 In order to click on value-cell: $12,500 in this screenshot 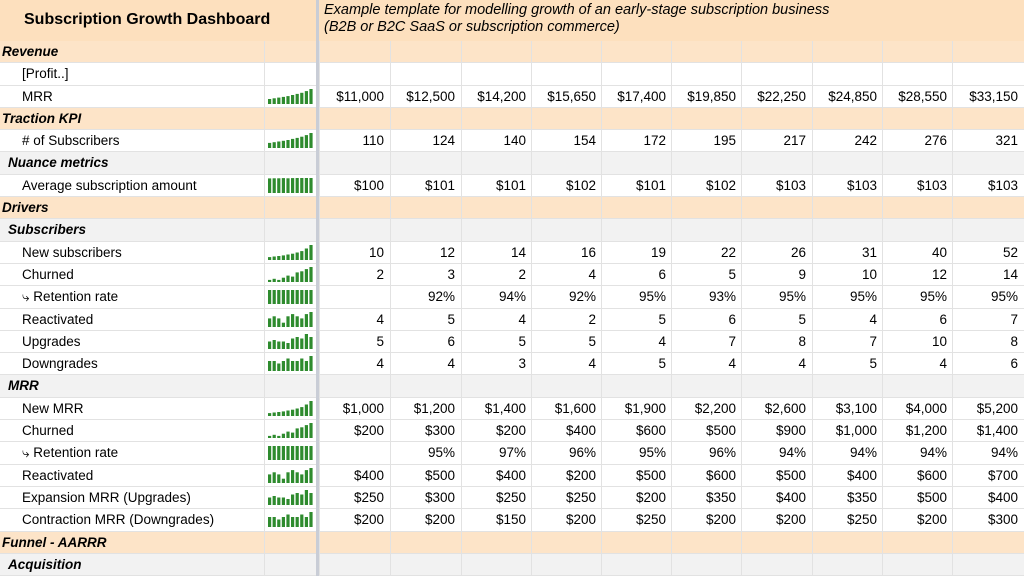, I will do `click(425, 96)`.